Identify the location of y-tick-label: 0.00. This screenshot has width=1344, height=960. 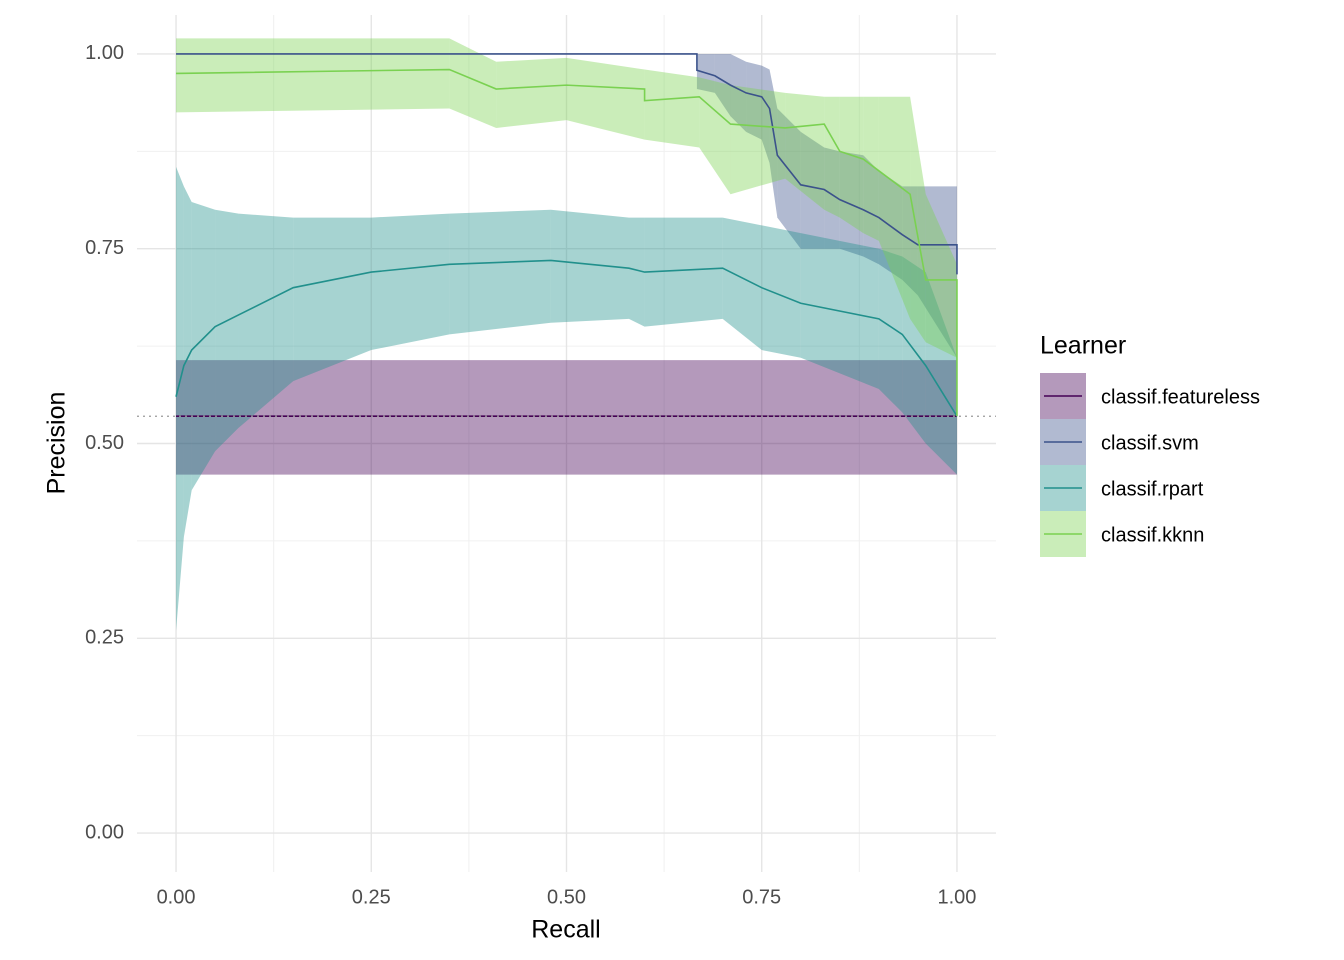
(104, 832).